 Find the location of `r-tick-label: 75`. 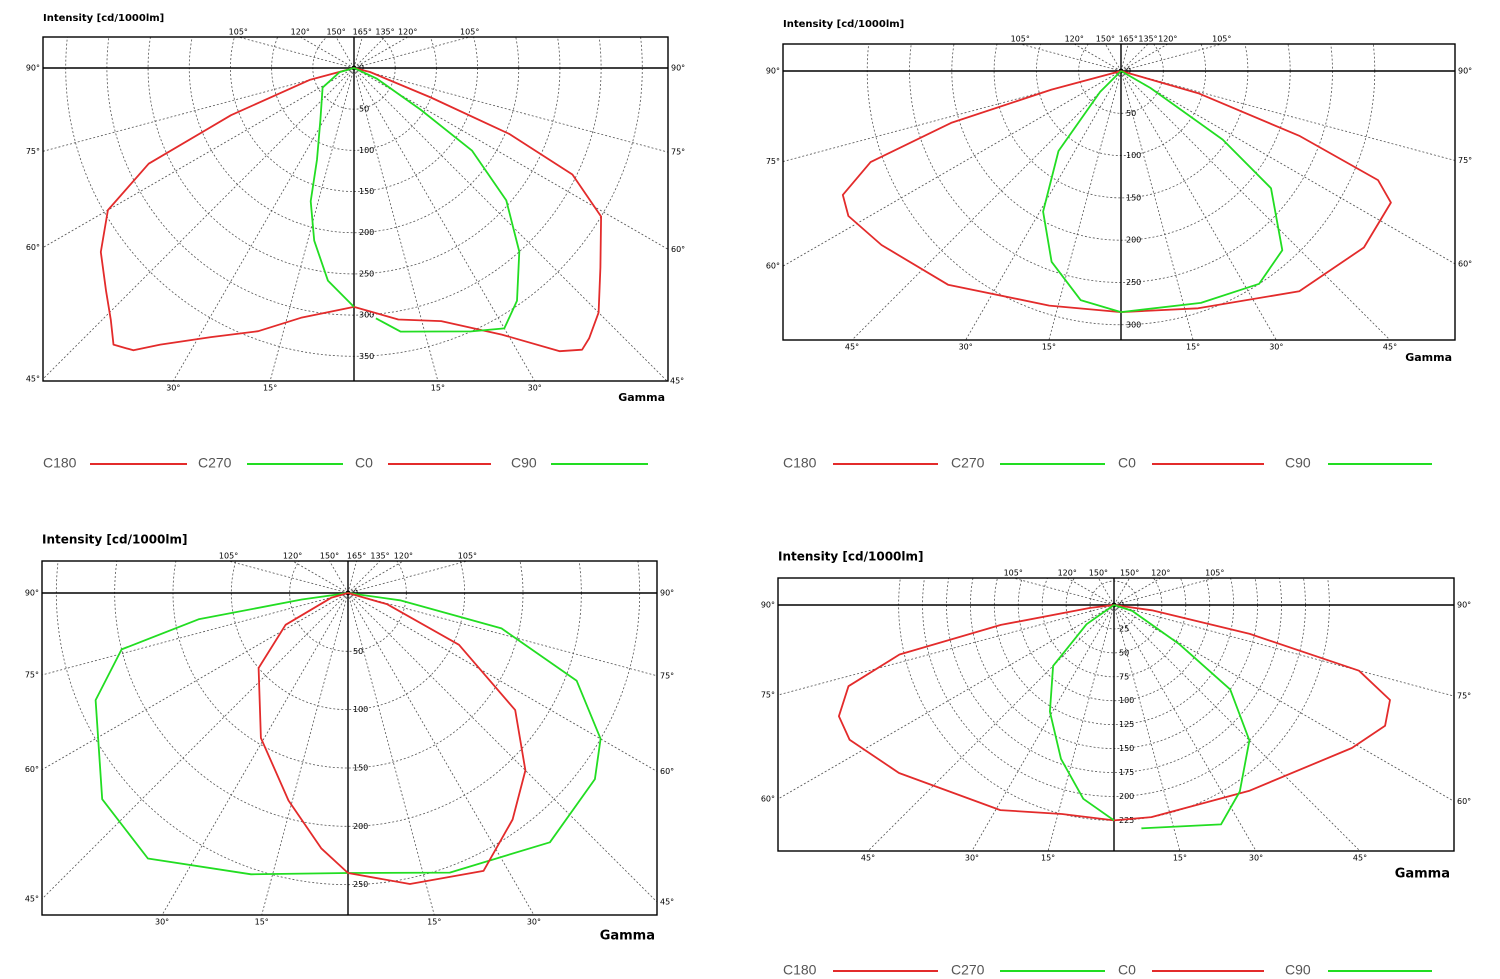

r-tick-label: 75 is located at coordinates (1124, 676).